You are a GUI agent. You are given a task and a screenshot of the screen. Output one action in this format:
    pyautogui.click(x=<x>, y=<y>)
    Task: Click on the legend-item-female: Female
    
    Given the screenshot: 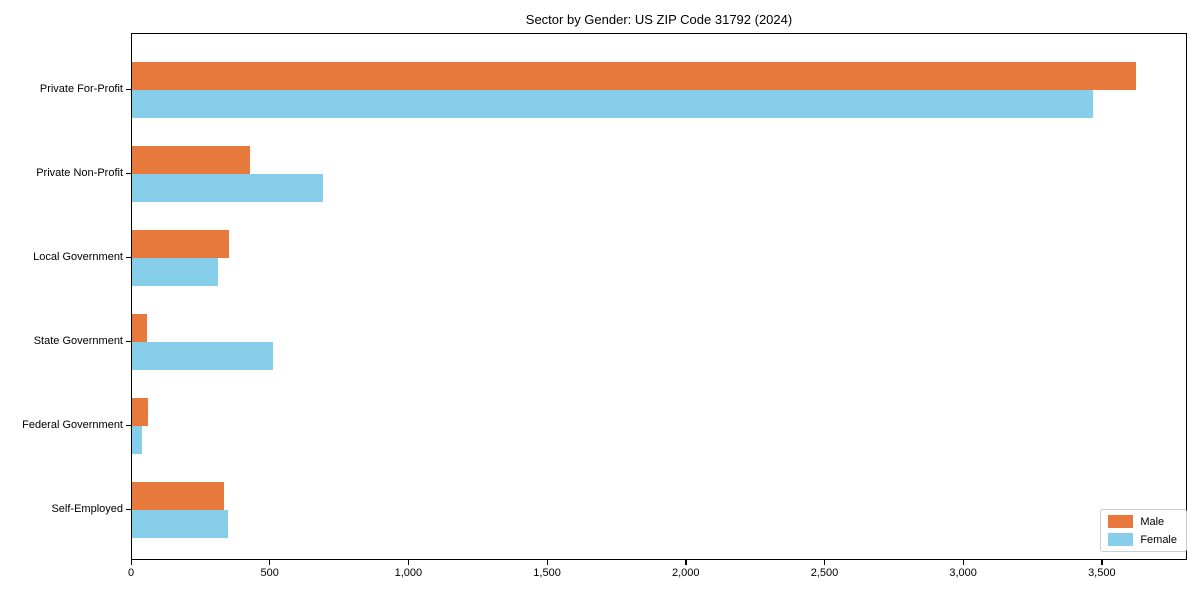 What is the action you would take?
    pyautogui.click(x=1142, y=539)
    